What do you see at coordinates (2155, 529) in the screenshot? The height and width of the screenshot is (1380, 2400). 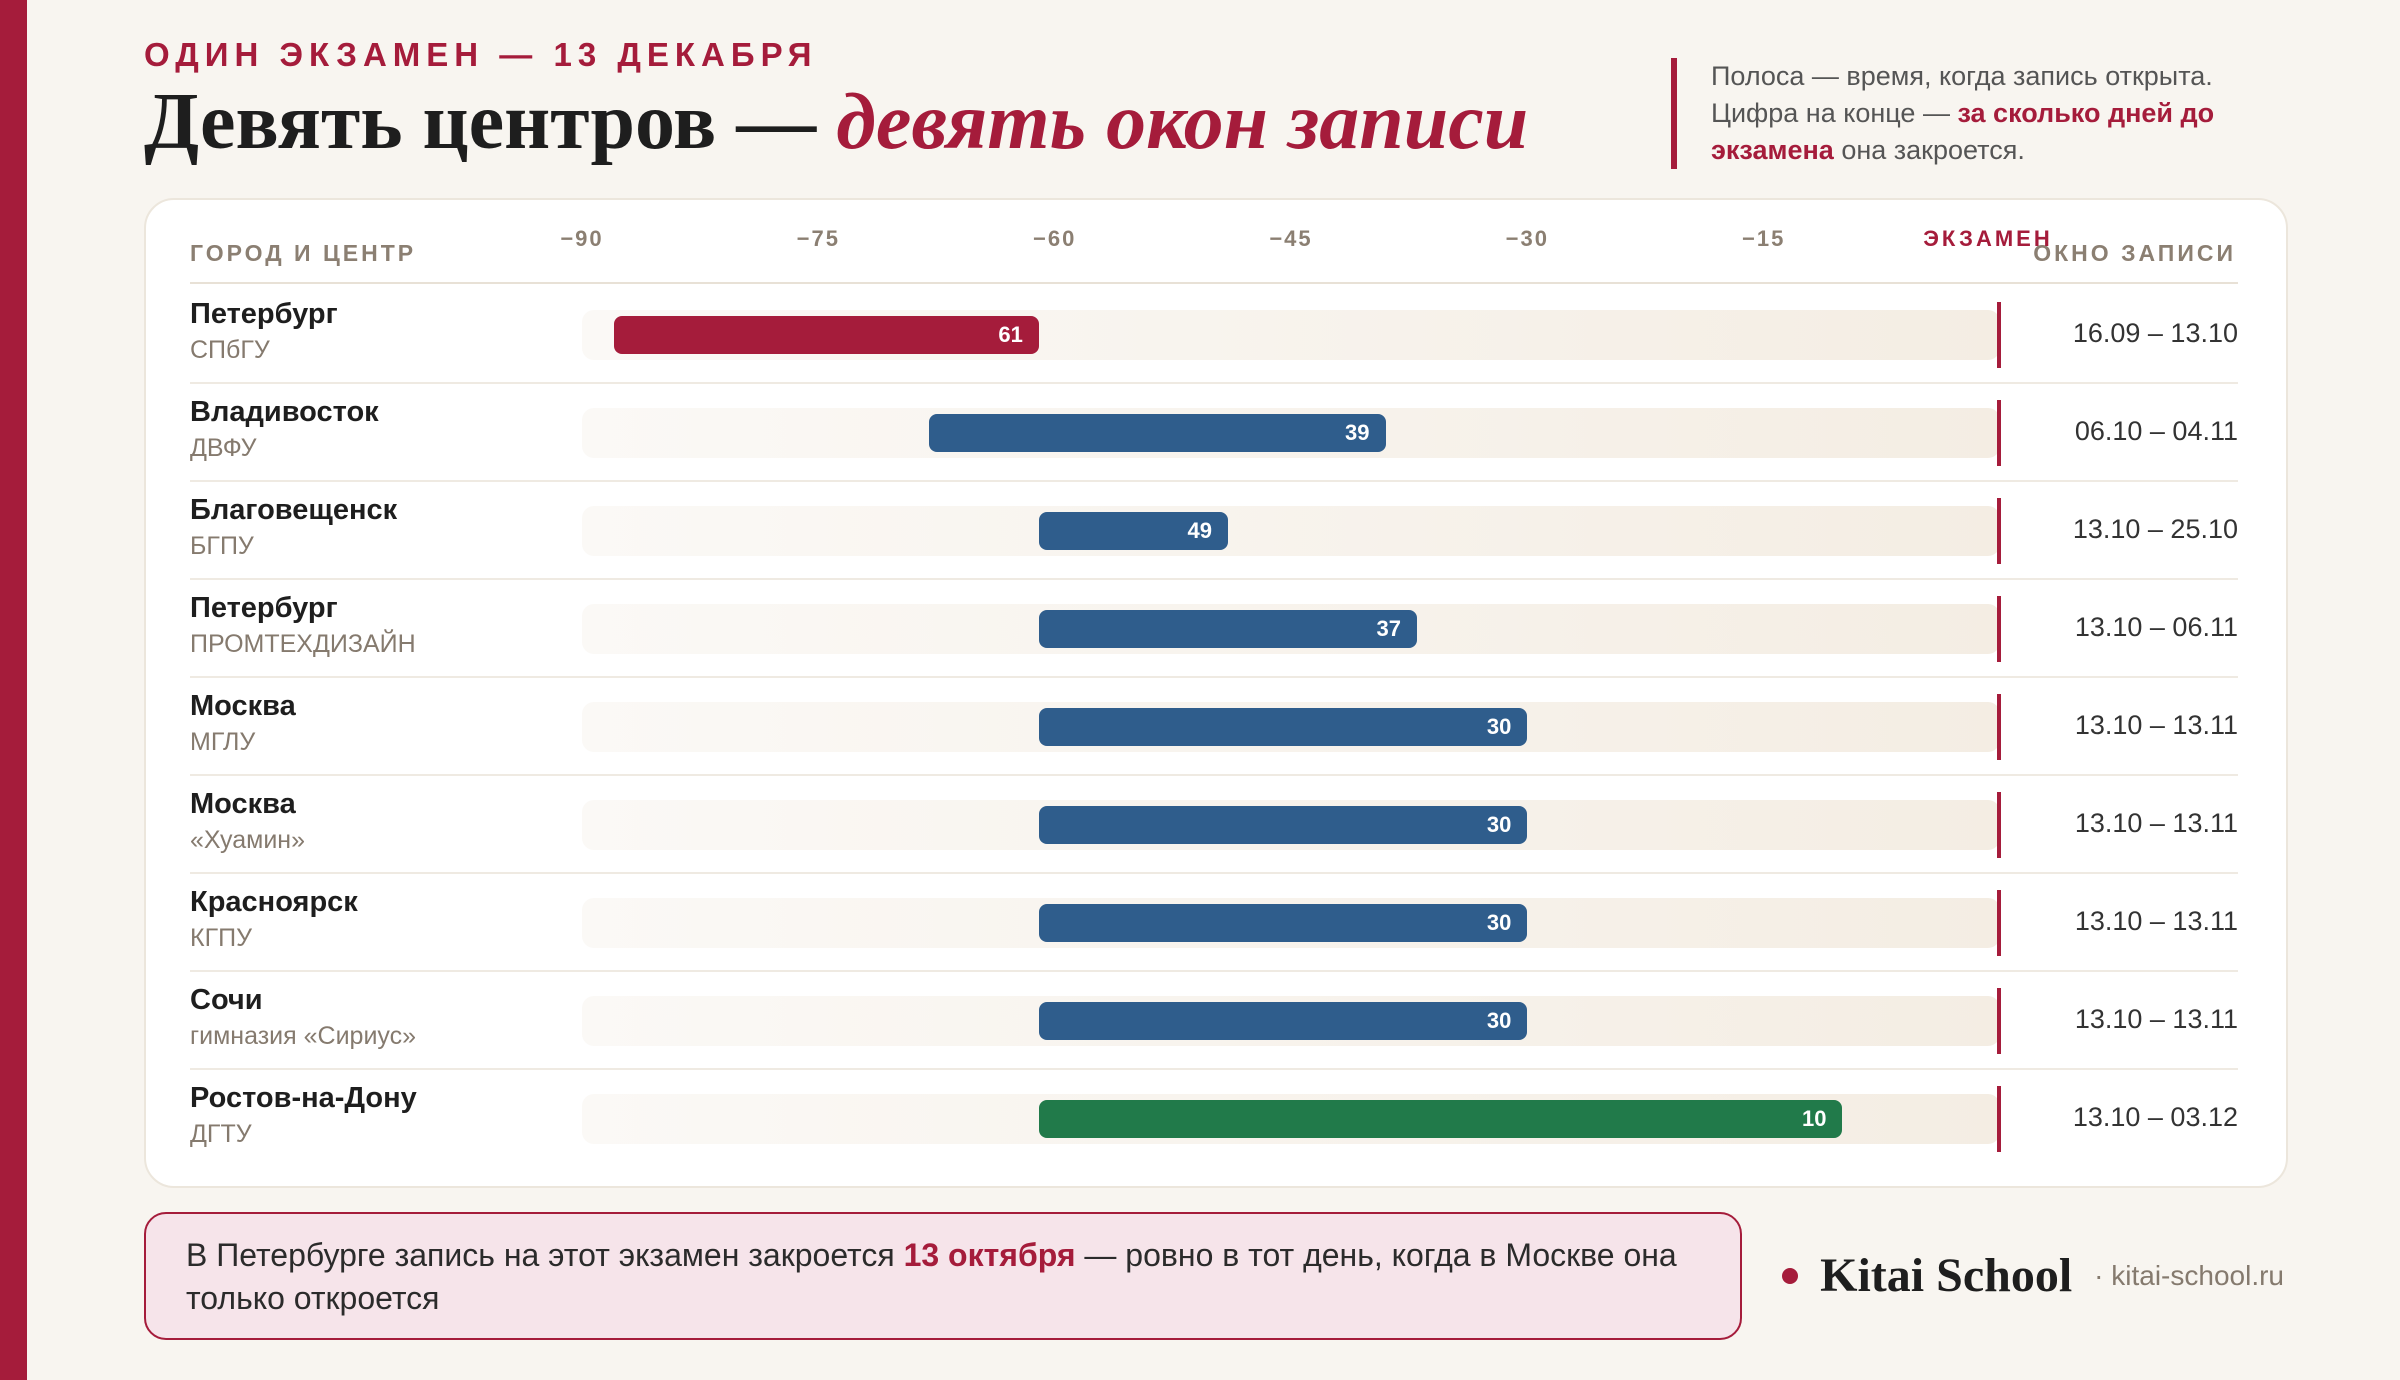 I see `row-dates: 13.10 – 25.10` at bounding box center [2155, 529].